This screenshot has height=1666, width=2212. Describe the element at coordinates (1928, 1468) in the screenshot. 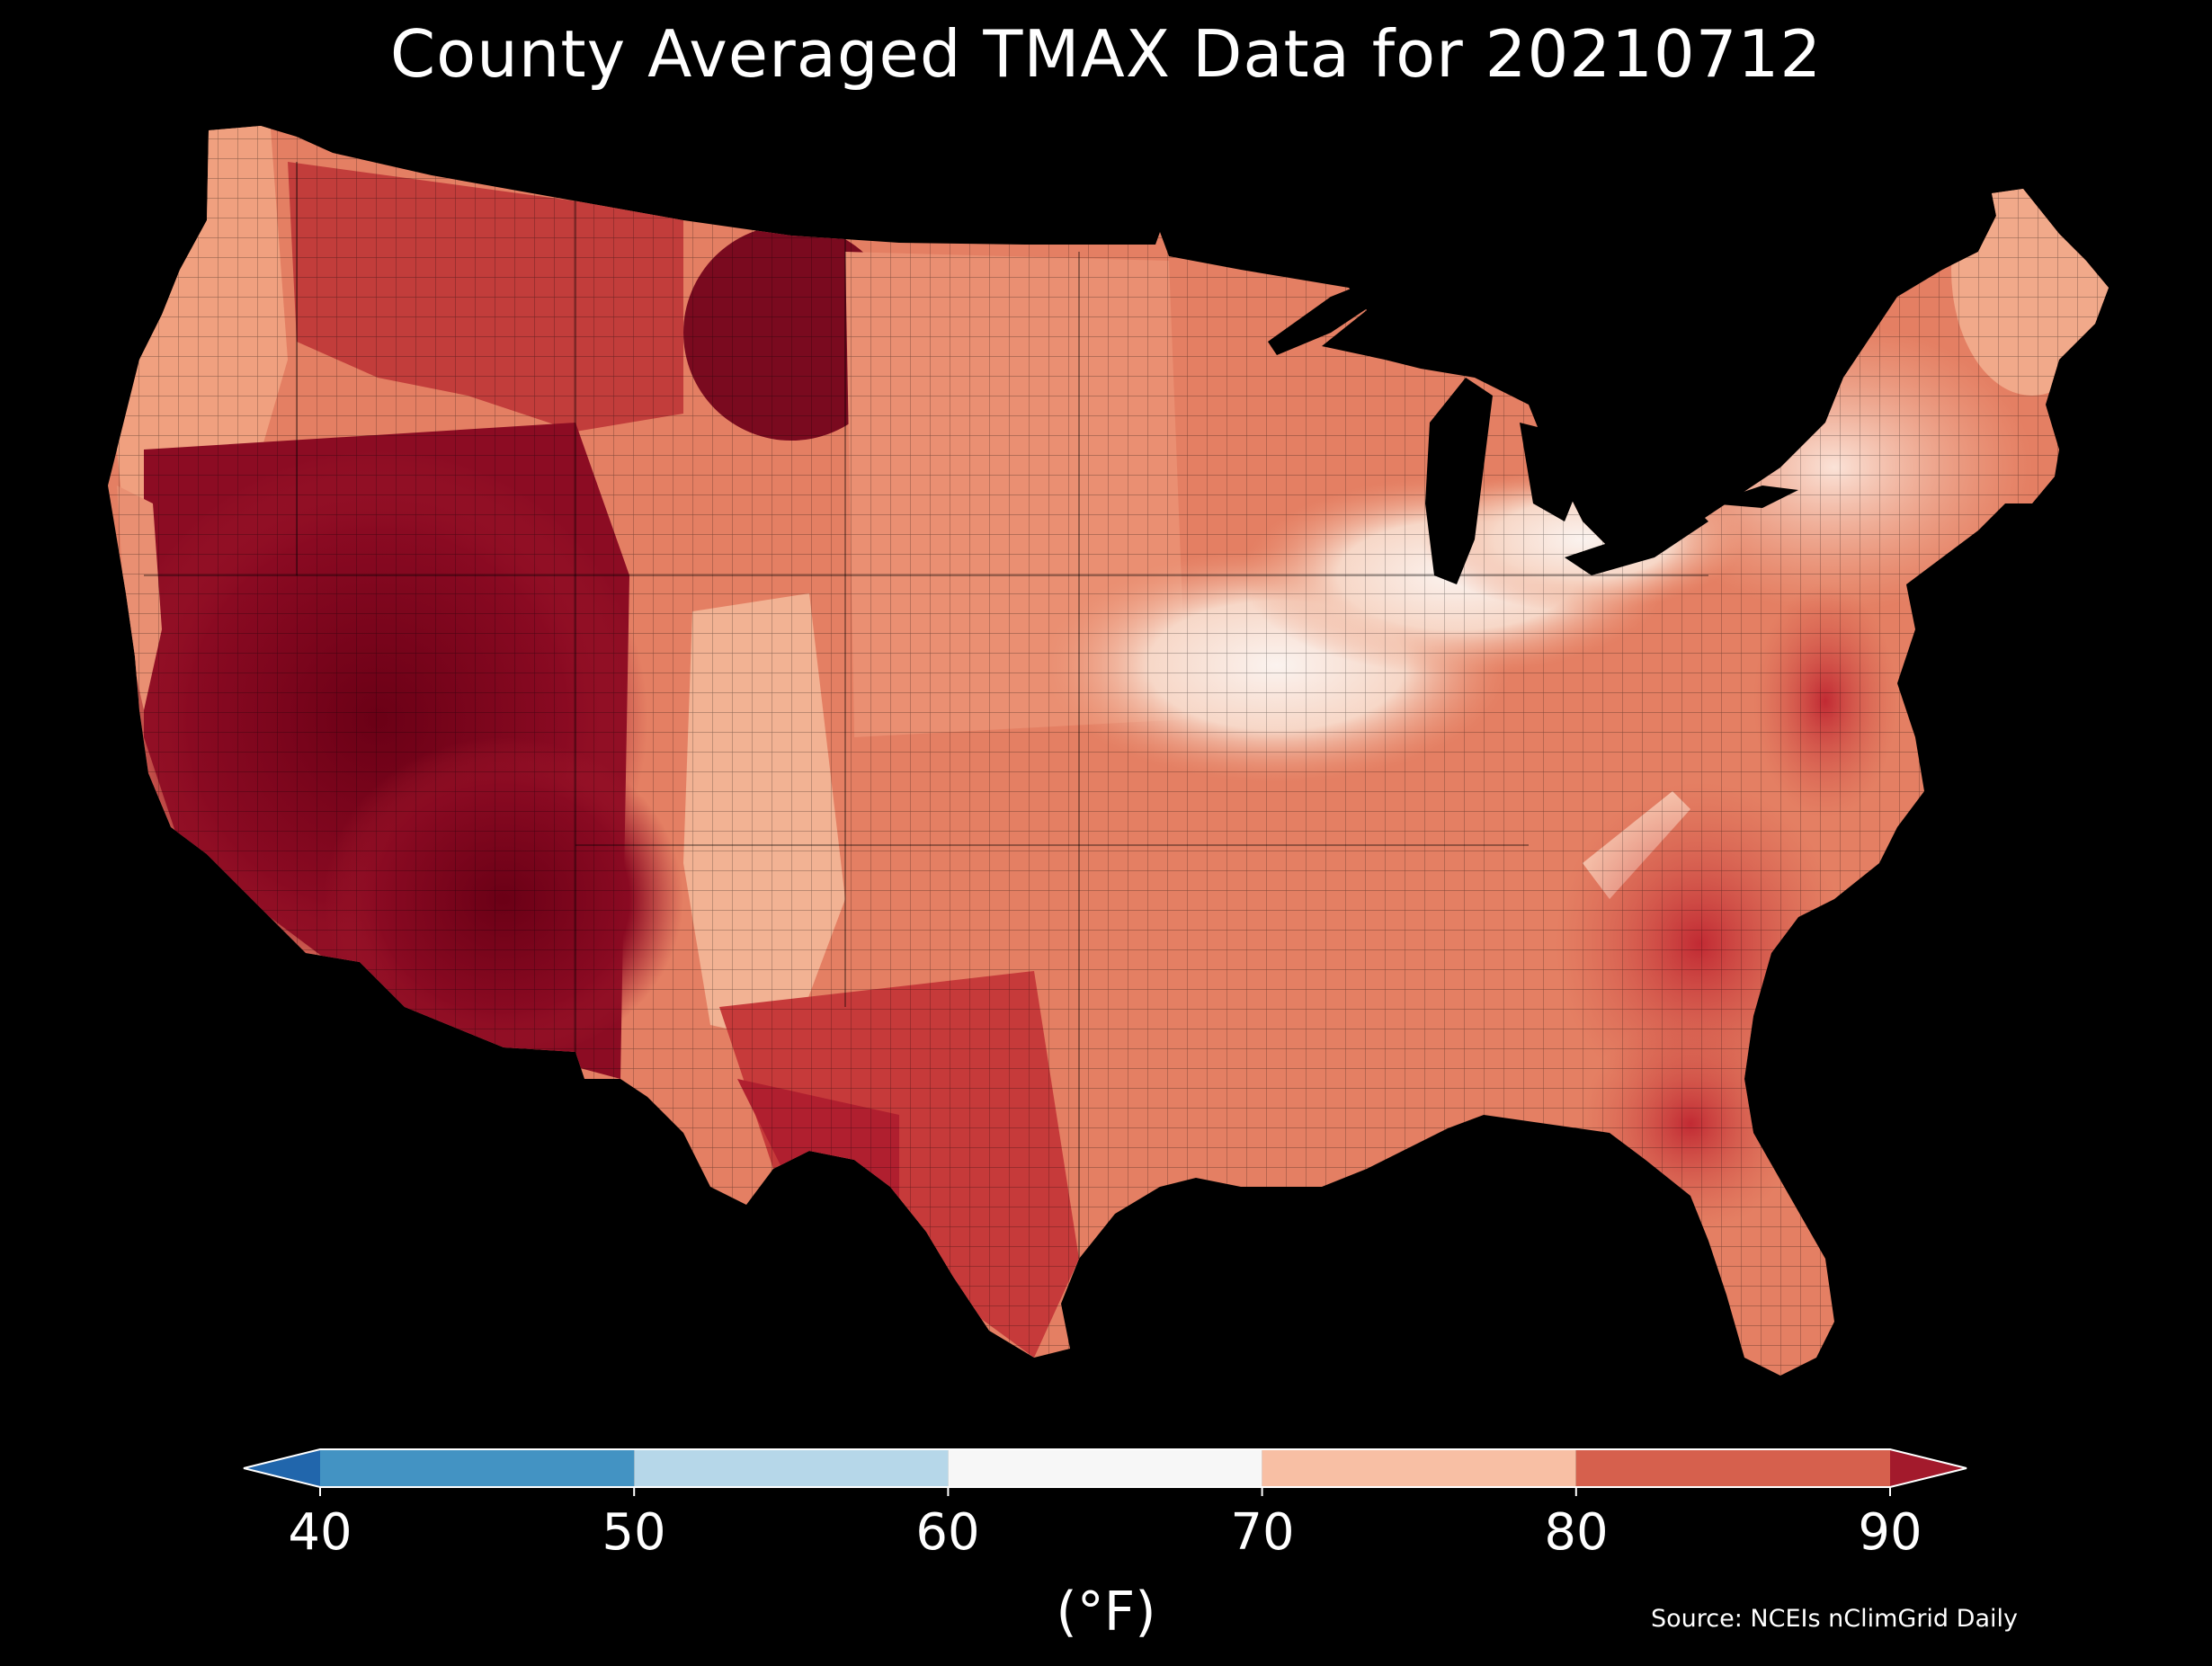

I see `colorbar-extend-high` at that location.